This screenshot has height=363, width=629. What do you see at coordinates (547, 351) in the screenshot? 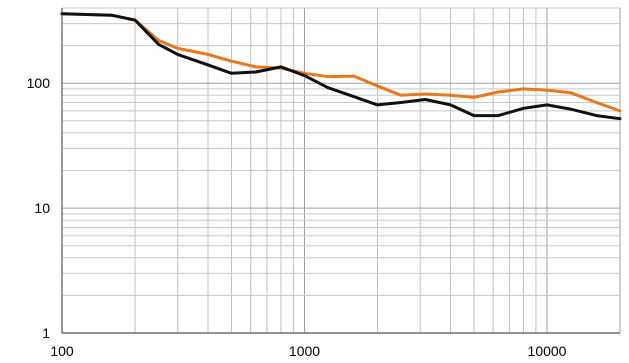
I see `x-tick-label: 10000` at bounding box center [547, 351].